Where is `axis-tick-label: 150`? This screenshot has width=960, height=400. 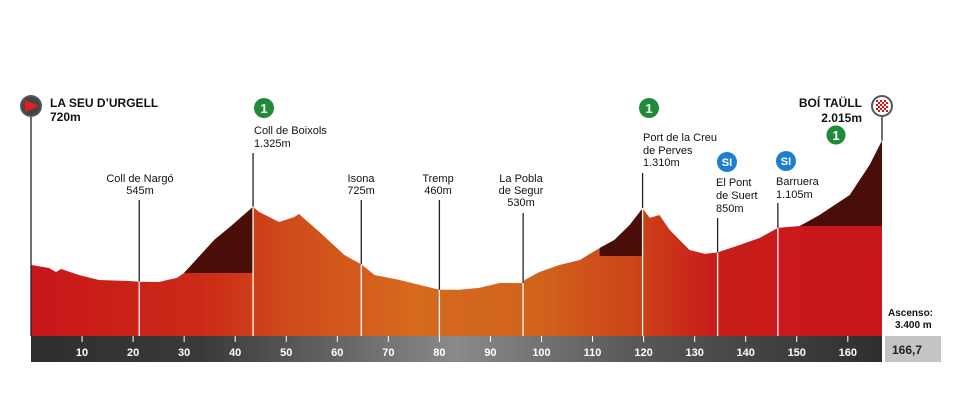
axis-tick-label: 150 is located at coordinates (797, 353).